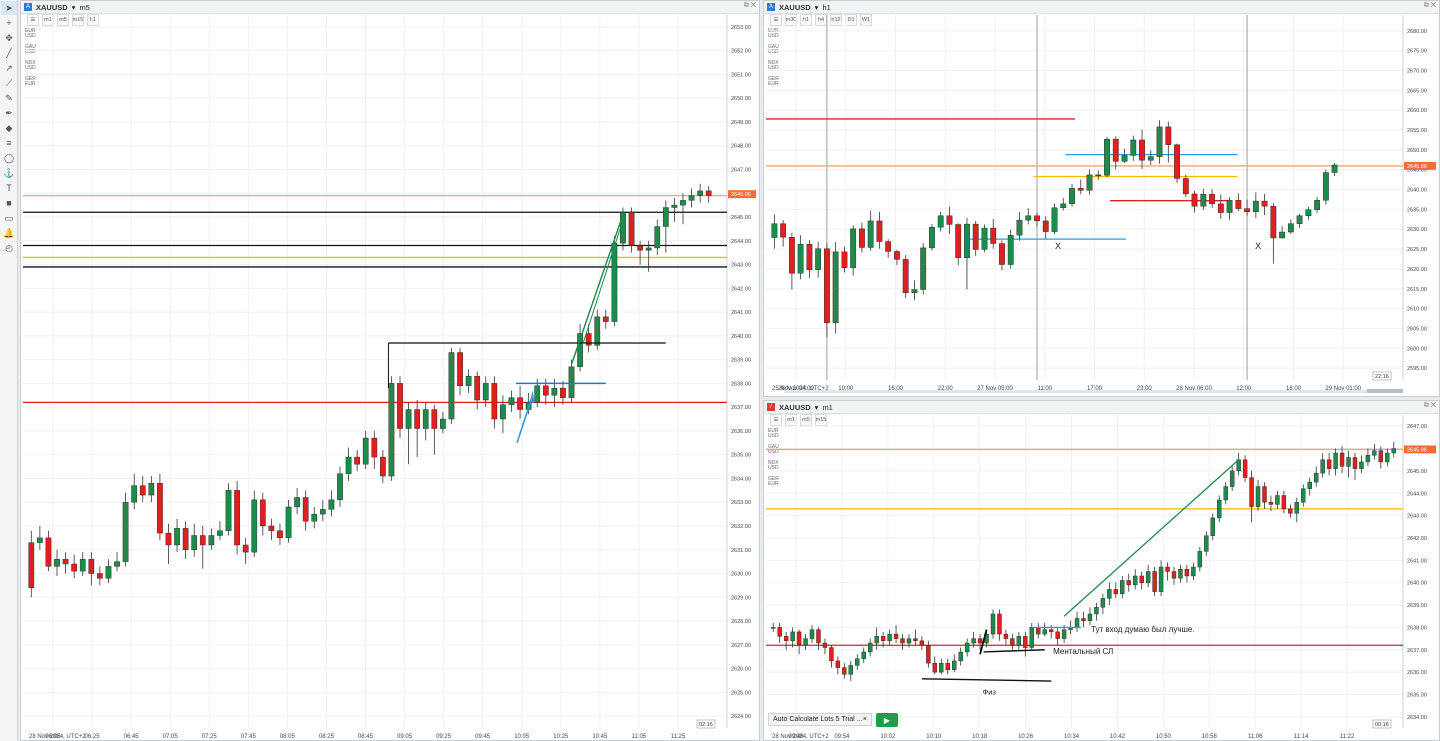 The width and height of the screenshot is (1440, 741). I want to click on close-icon: ×, so click(864, 719).